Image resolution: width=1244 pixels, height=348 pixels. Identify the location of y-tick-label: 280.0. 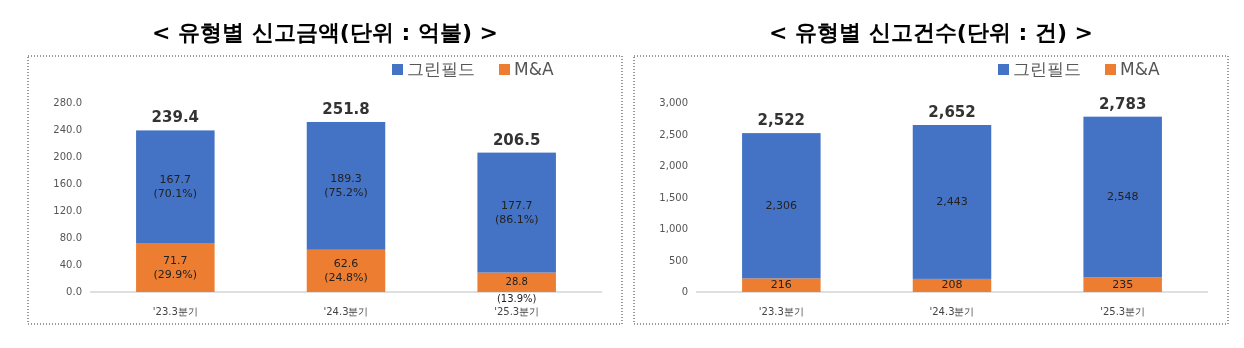
(67, 102).